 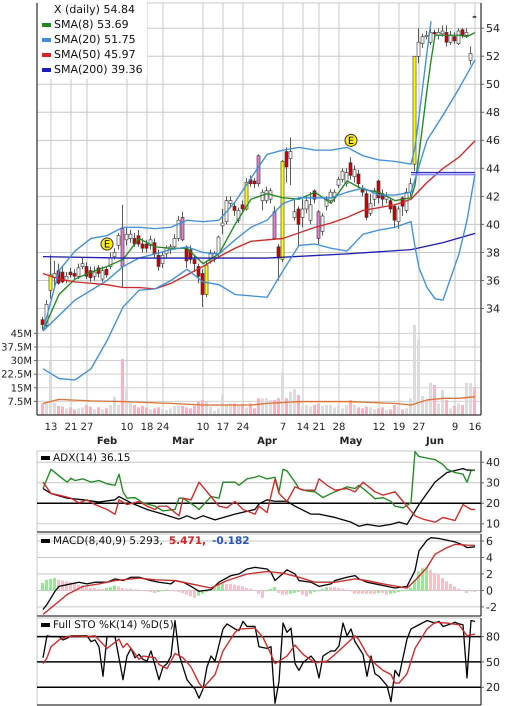 What do you see at coordinates (16, 348) in the screenshot?
I see `y2-tick-label: 37.5M` at bounding box center [16, 348].